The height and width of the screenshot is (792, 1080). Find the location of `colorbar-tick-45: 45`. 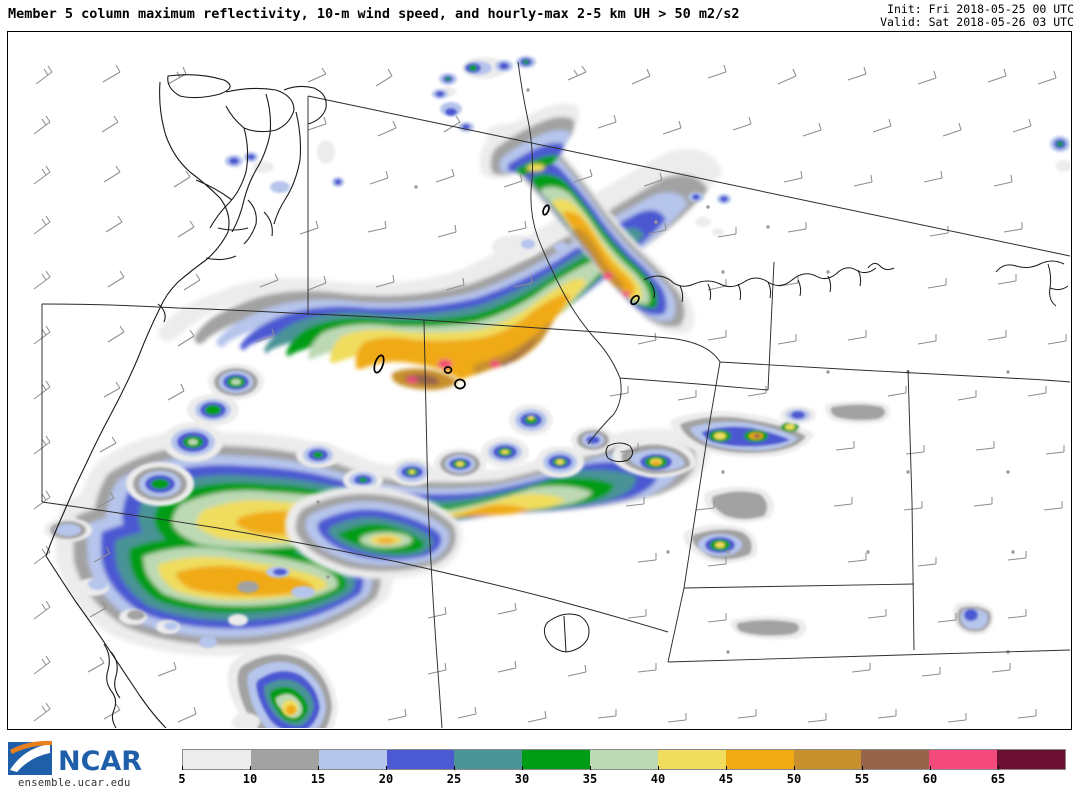

colorbar-tick-45: 45 is located at coordinates (726, 779).